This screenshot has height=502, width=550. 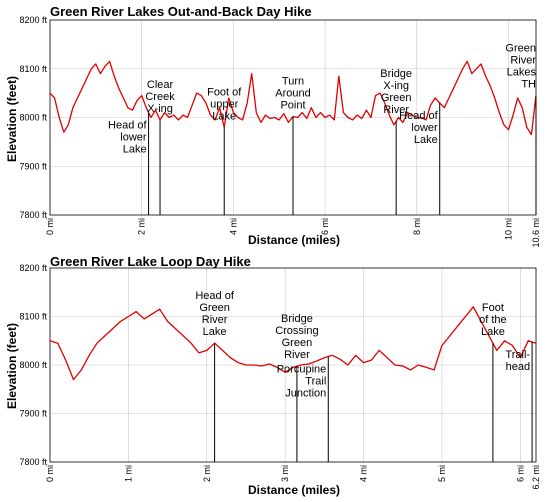 What do you see at coordinates (493, 308) in the screenshot?
I see `annotation-line: Foot` at bounding box center [493, 308].